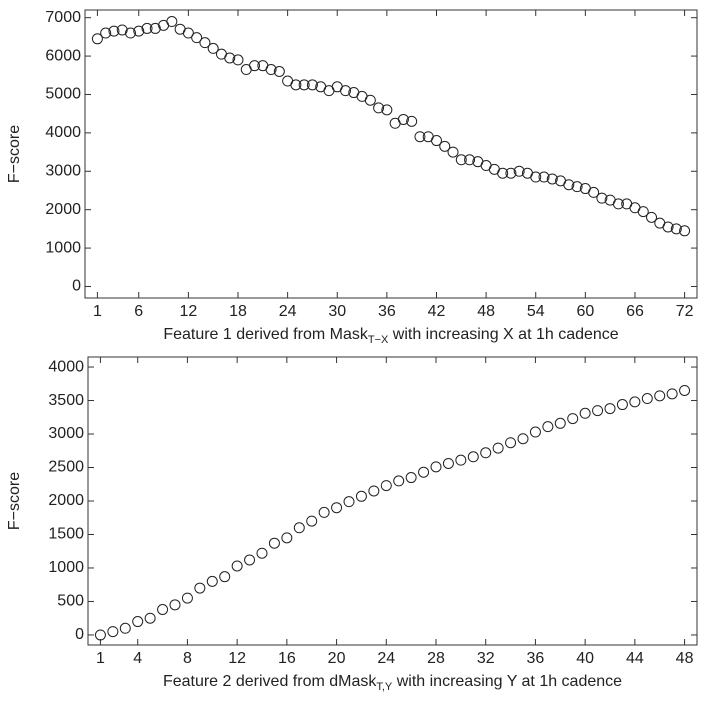 The image size is (716, 702). What do you see at coordinates (63, 209) in the screenshot?
I see `y-tick-label: 2000` at bounding box center [63, 209].